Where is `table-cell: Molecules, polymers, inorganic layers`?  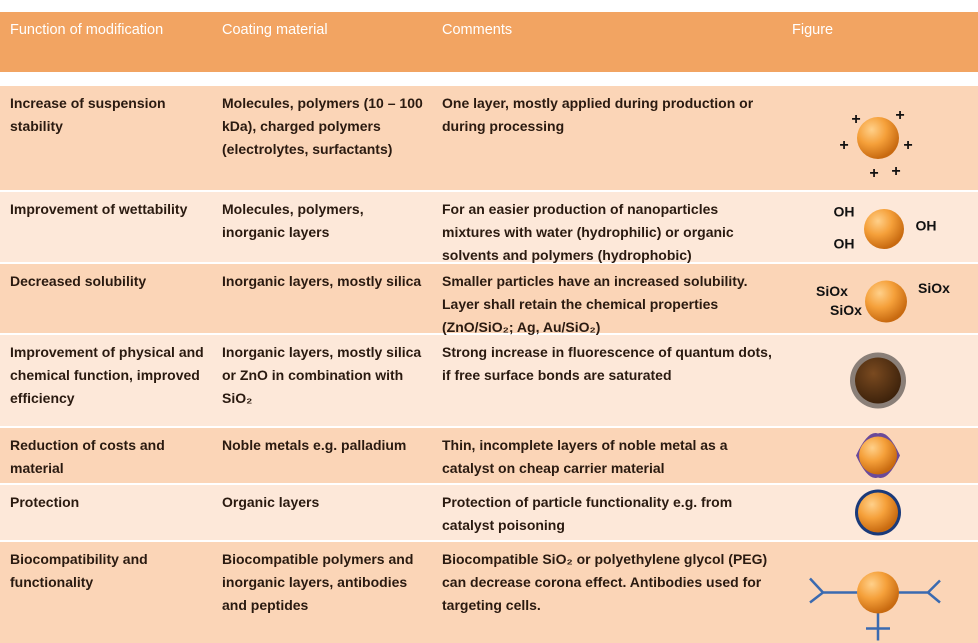
table-cell: Molecules, polymers, inorganic layers is located at coordinates (293, 220).